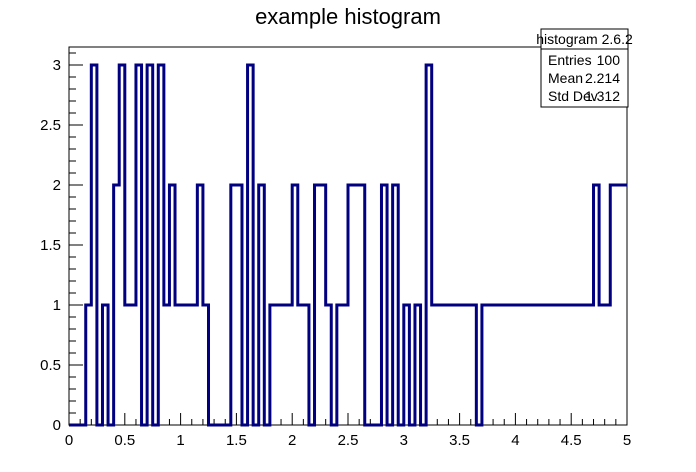 This screenshot has height=472, width=696. What do you see at coordinates (609, 60) in the screenshot?
I see `stats-entries-value: 100` at bounding box center [609, 60].